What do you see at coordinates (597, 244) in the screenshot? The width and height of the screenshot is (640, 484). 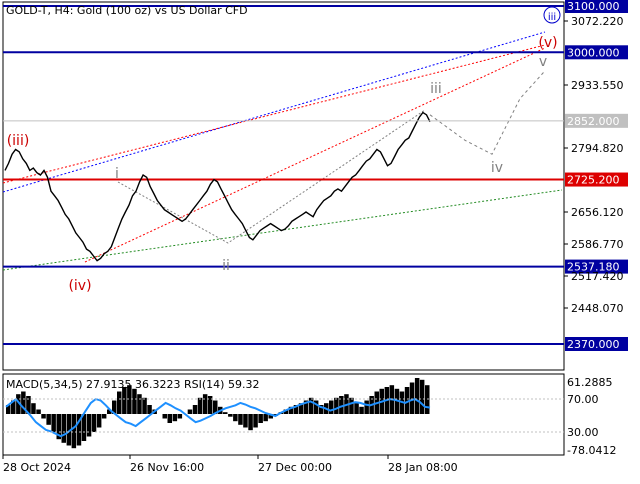 I see `price-tick-label: 2586.770` at bounding box center [597, 244].